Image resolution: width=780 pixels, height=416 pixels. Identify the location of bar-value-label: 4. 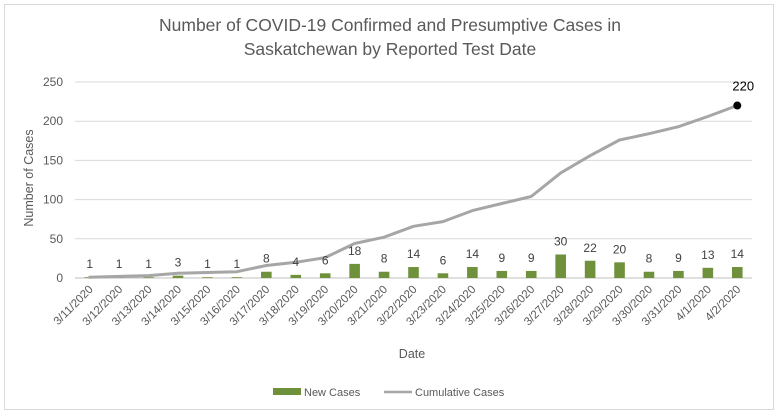
(295, 262).